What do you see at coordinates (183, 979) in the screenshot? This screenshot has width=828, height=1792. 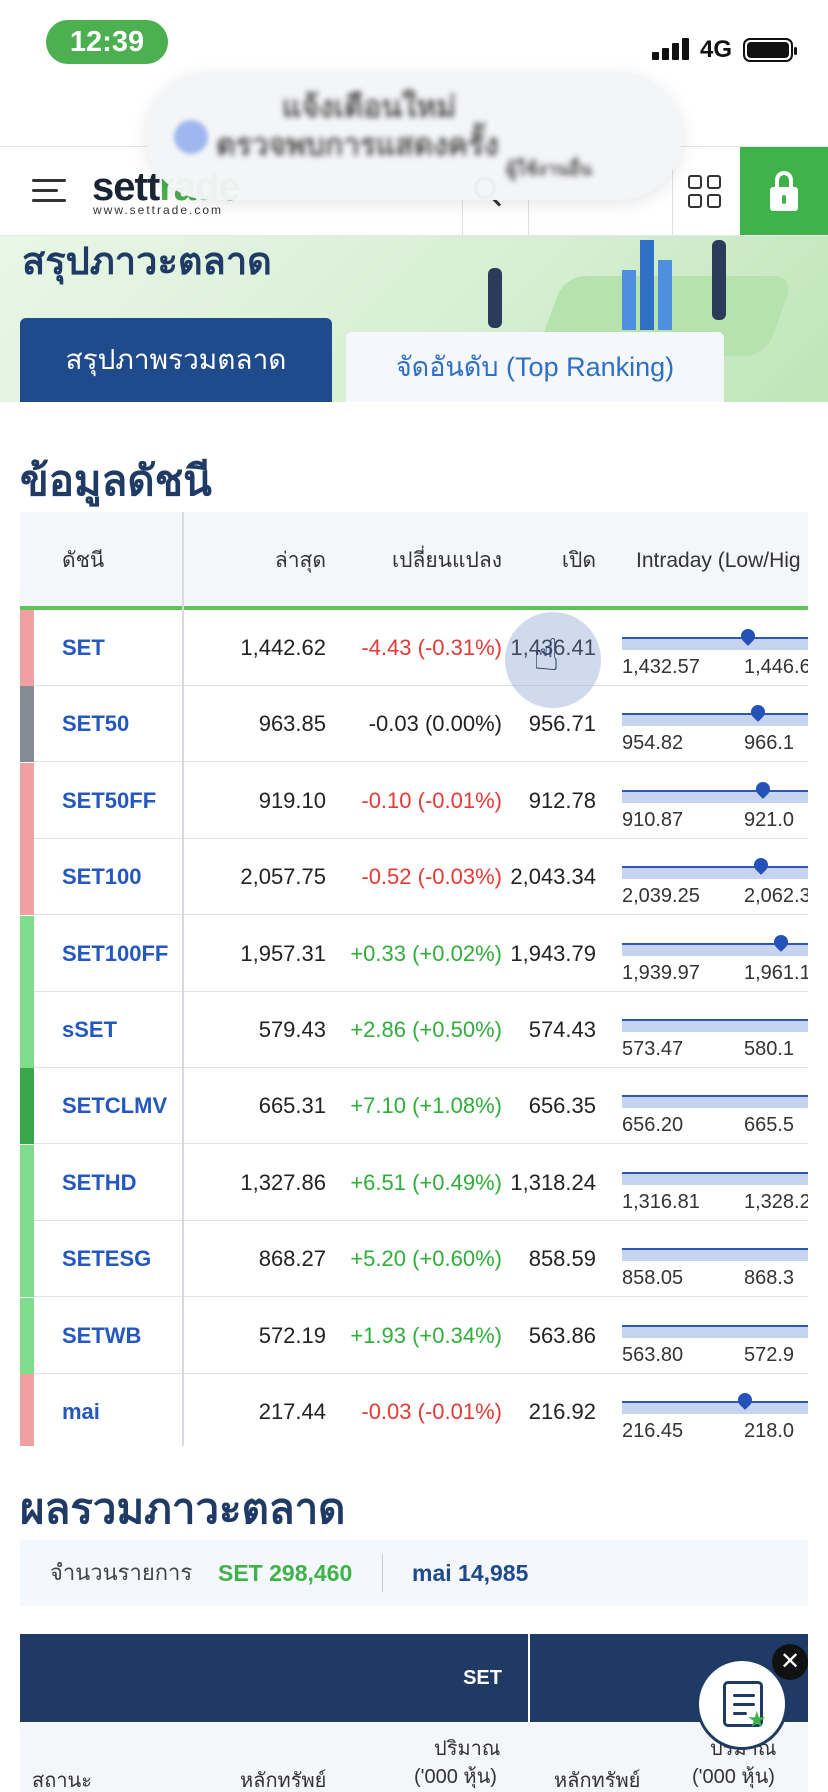 I see `table-frozen-divider` at bounding box center [183, 979].